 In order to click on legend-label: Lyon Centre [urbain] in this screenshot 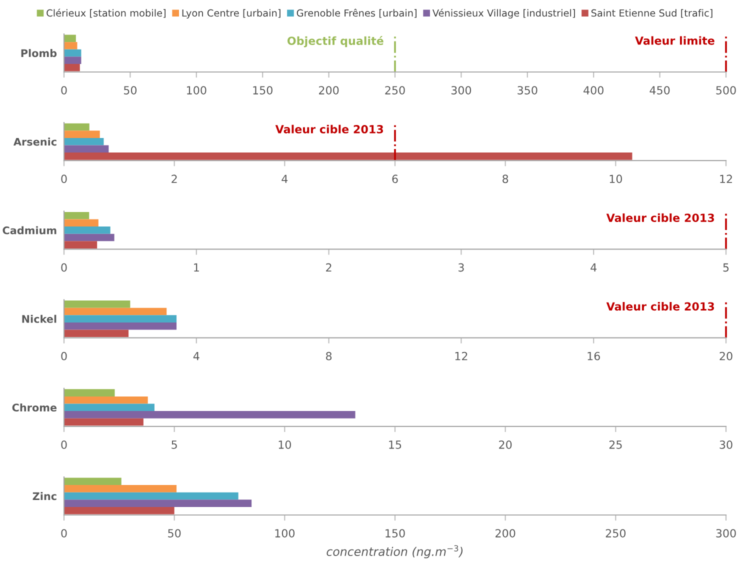, I will do `click(231, 14)`.